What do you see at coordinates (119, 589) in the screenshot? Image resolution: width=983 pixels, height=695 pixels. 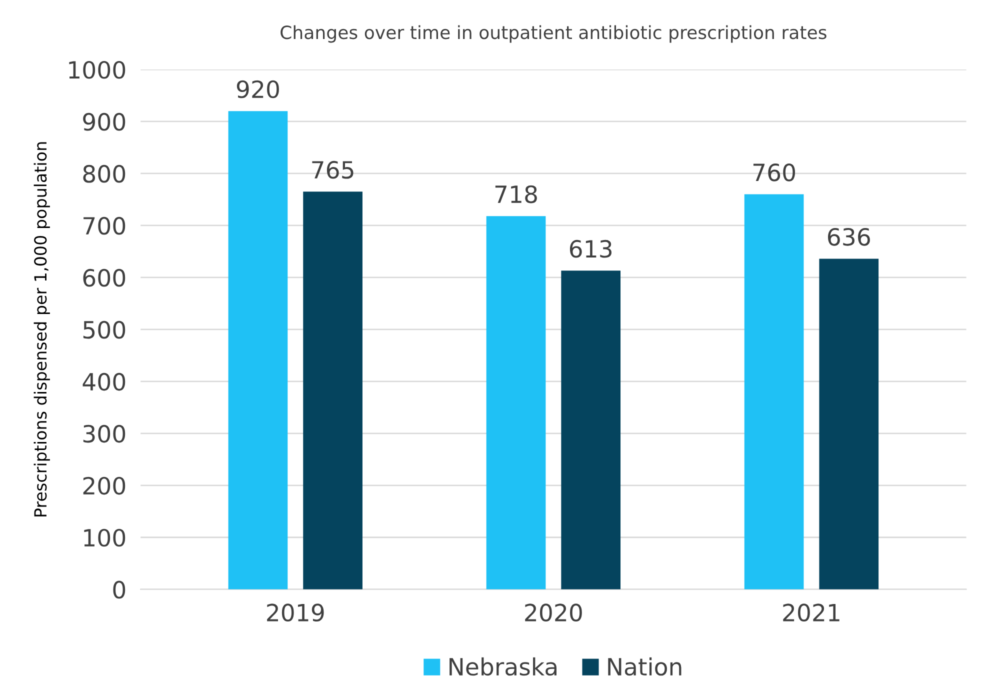 I see `y-tick-label: 0` at bounding box center [119, 589].